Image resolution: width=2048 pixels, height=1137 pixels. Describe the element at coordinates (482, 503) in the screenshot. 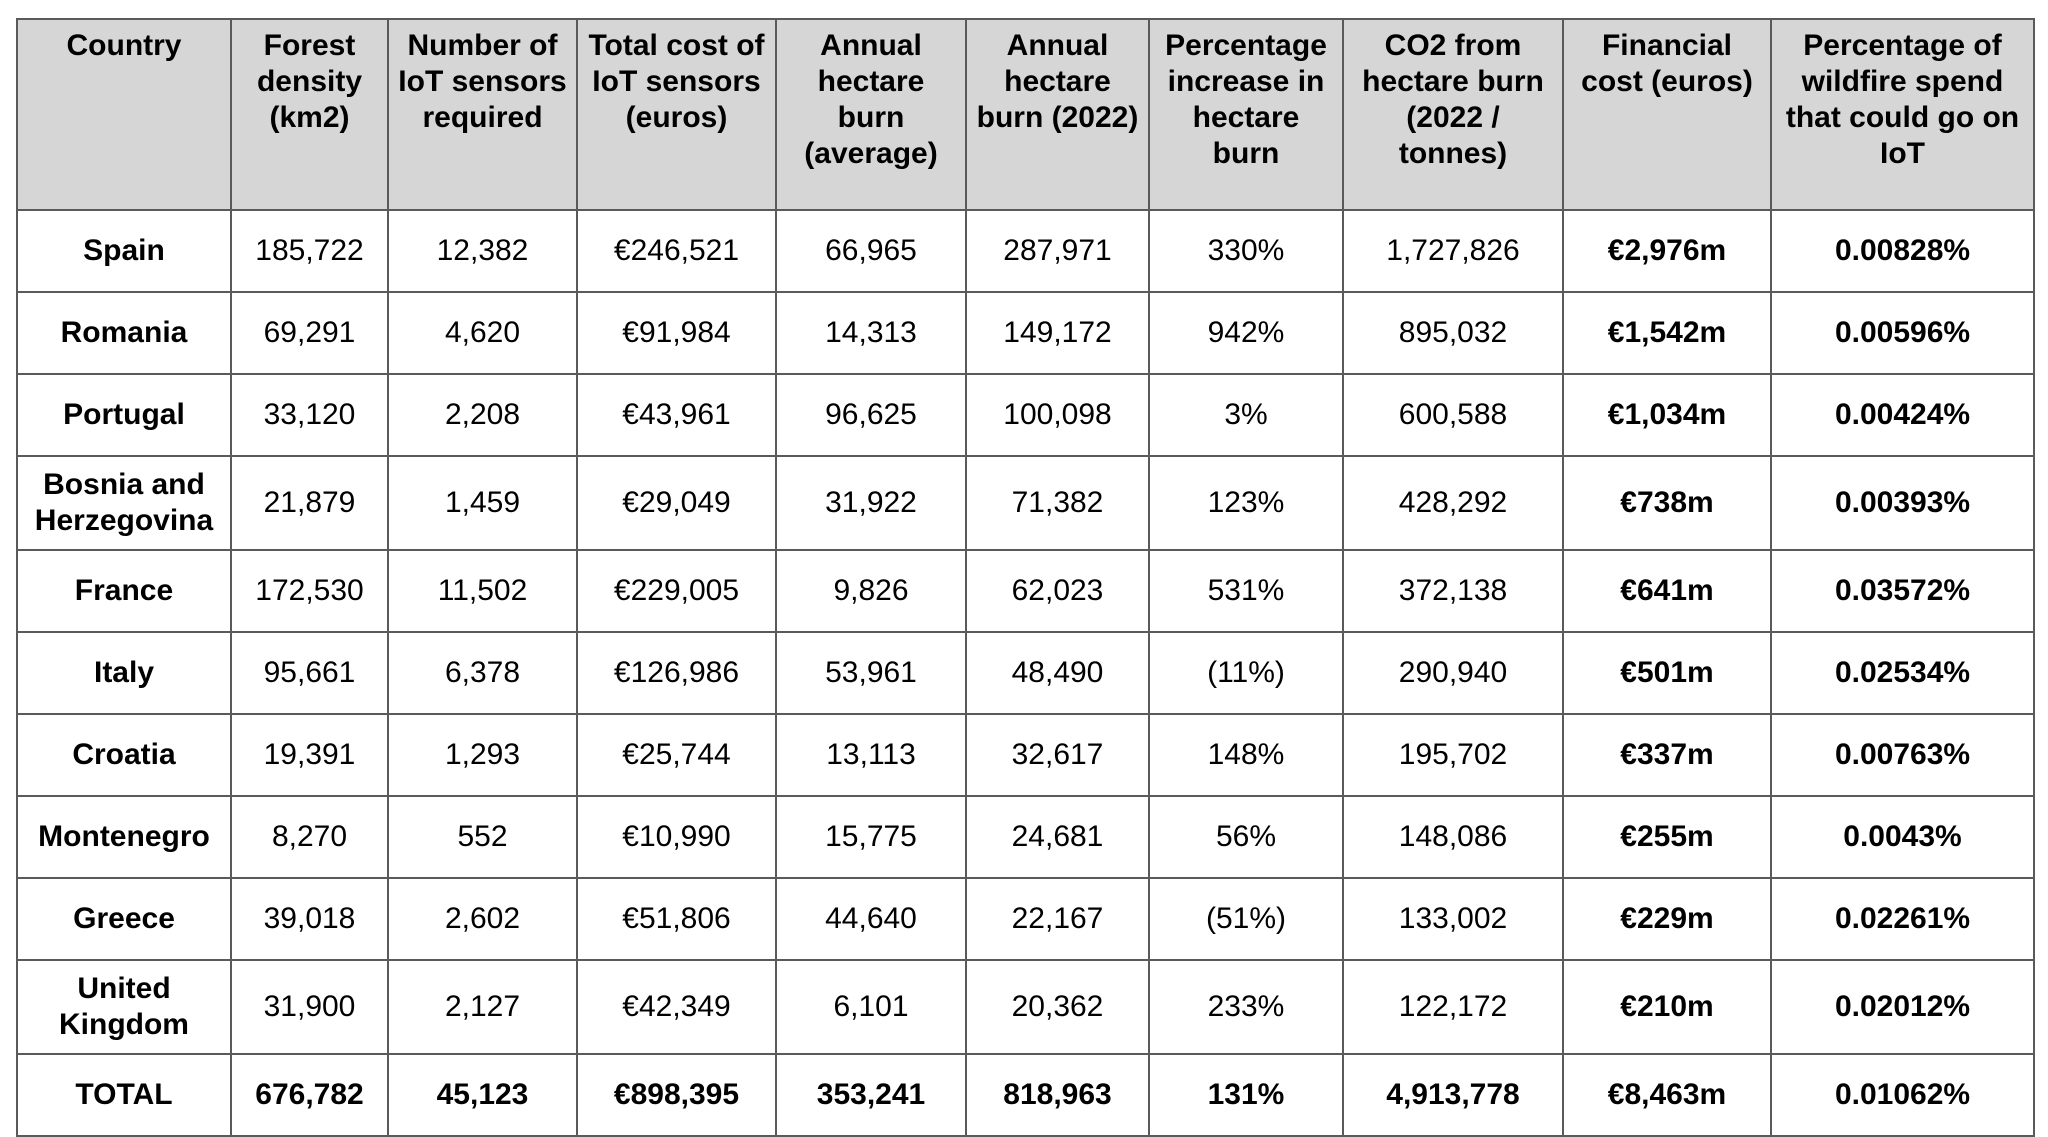

I see `value-cell: 1,459` at that location.